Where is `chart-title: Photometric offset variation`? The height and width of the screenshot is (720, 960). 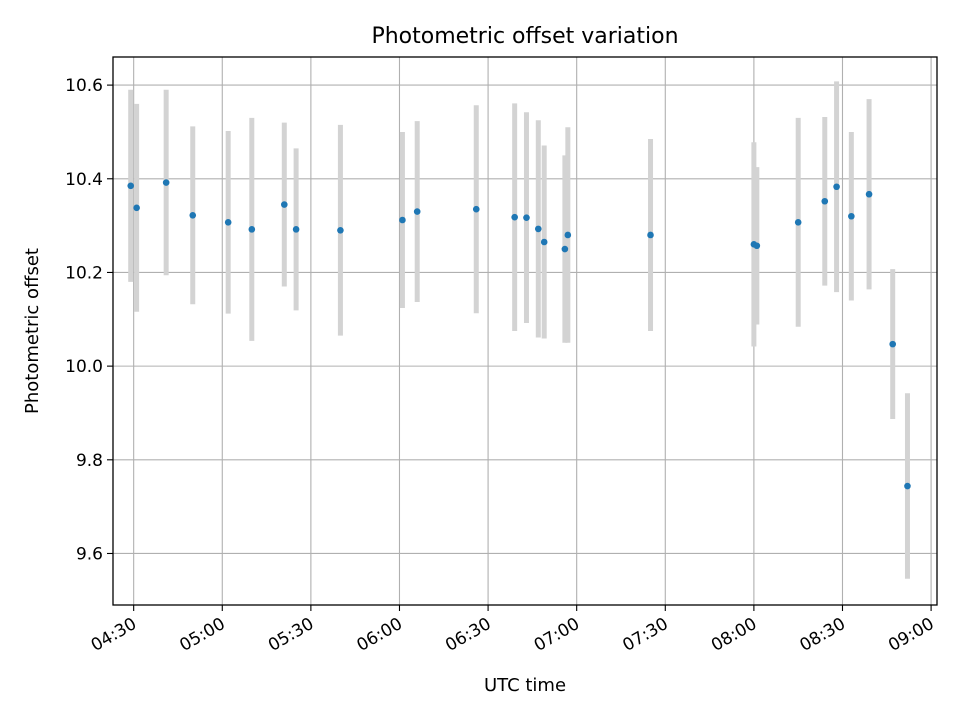 chart-title: Photometric offset variation is located at coordinates (524, 36).